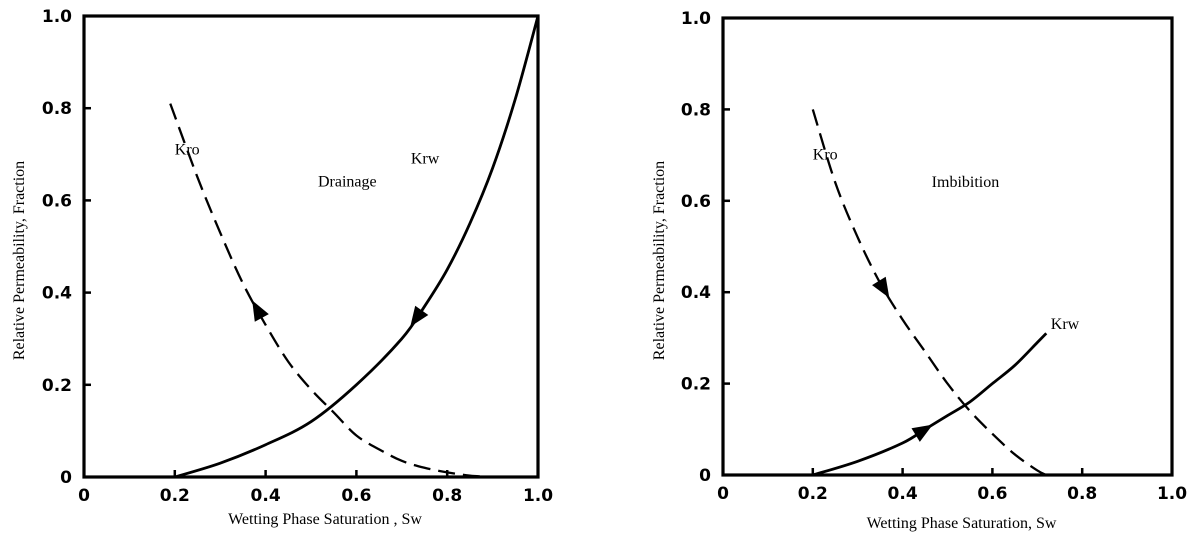 This screenshot has width=1202, height=545. Describe the element at coordinates (347, 182) in the screenshot. I see `process-annotation: Drainage` at that location.